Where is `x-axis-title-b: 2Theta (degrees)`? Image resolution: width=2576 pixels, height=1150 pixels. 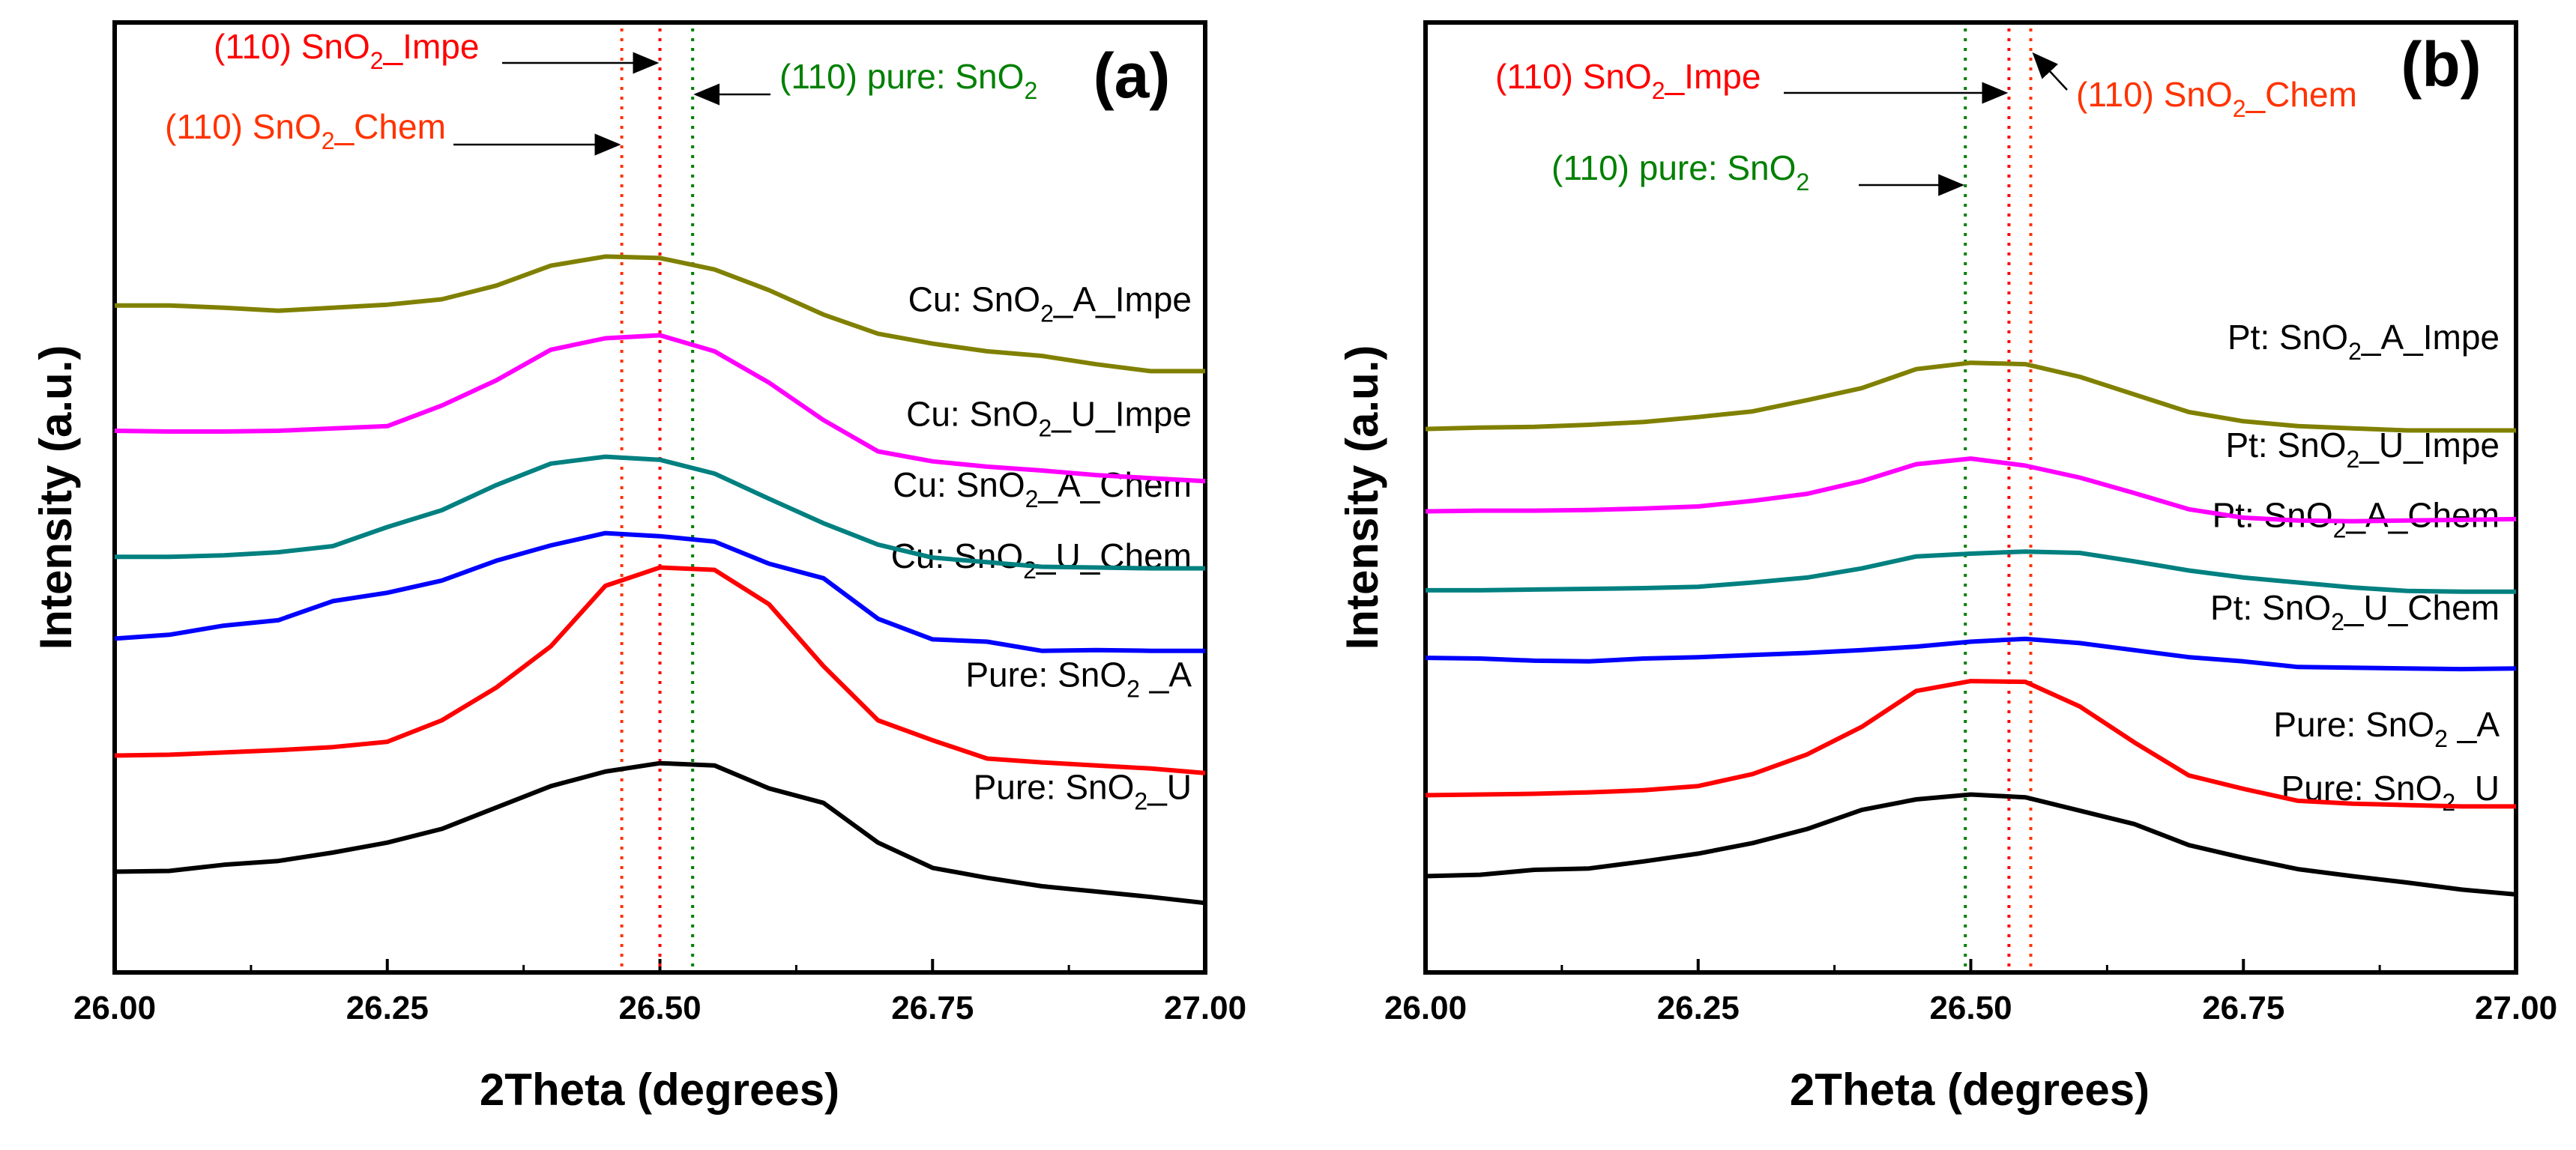 x-axis-title-b: 2Theta (degrees) is located at coordinates (1970, 1090).